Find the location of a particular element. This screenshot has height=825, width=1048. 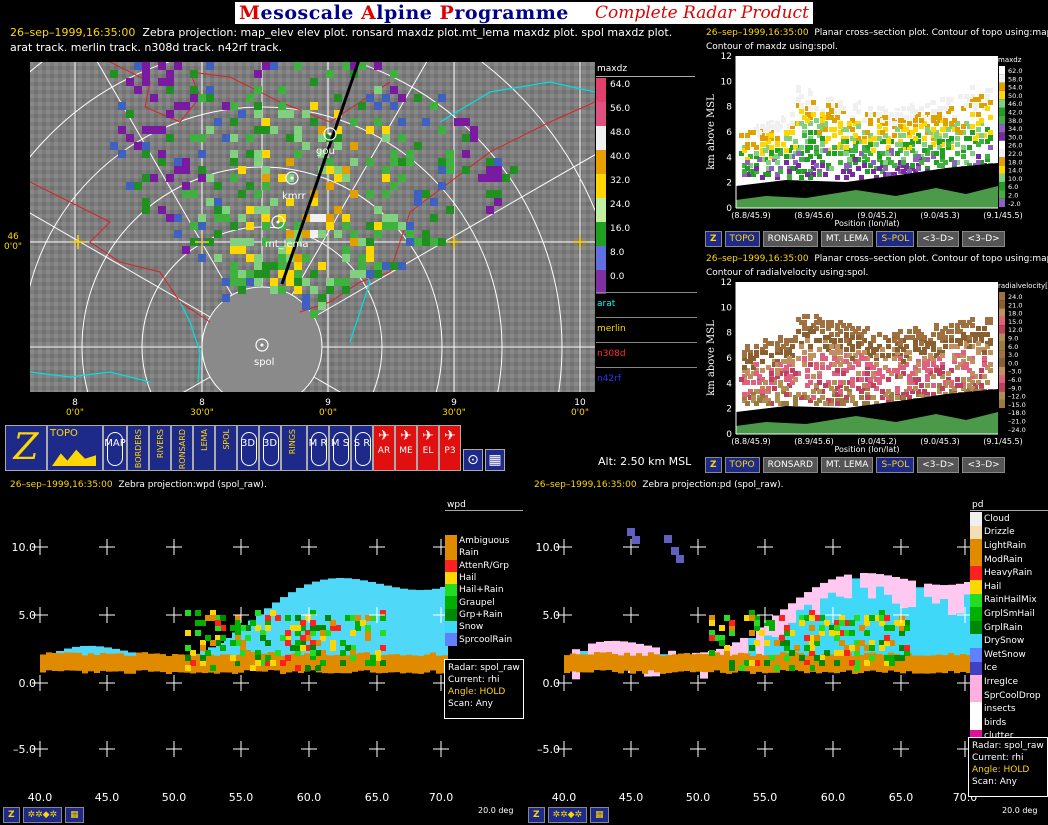

rhi1-grid-button: ▦ is located at coordinates (74, 815).